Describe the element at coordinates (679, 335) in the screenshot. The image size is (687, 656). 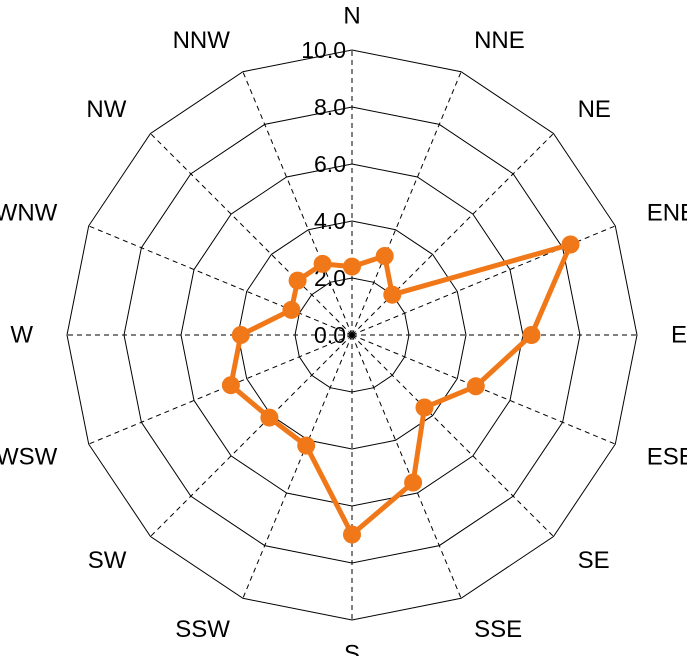
I see `direction-label: E` at that location.